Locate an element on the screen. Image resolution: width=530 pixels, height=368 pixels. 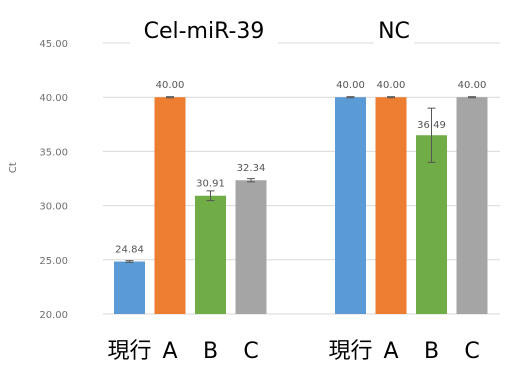
y-tick-label-5: 45.00 is located at coordinates (53, 44).